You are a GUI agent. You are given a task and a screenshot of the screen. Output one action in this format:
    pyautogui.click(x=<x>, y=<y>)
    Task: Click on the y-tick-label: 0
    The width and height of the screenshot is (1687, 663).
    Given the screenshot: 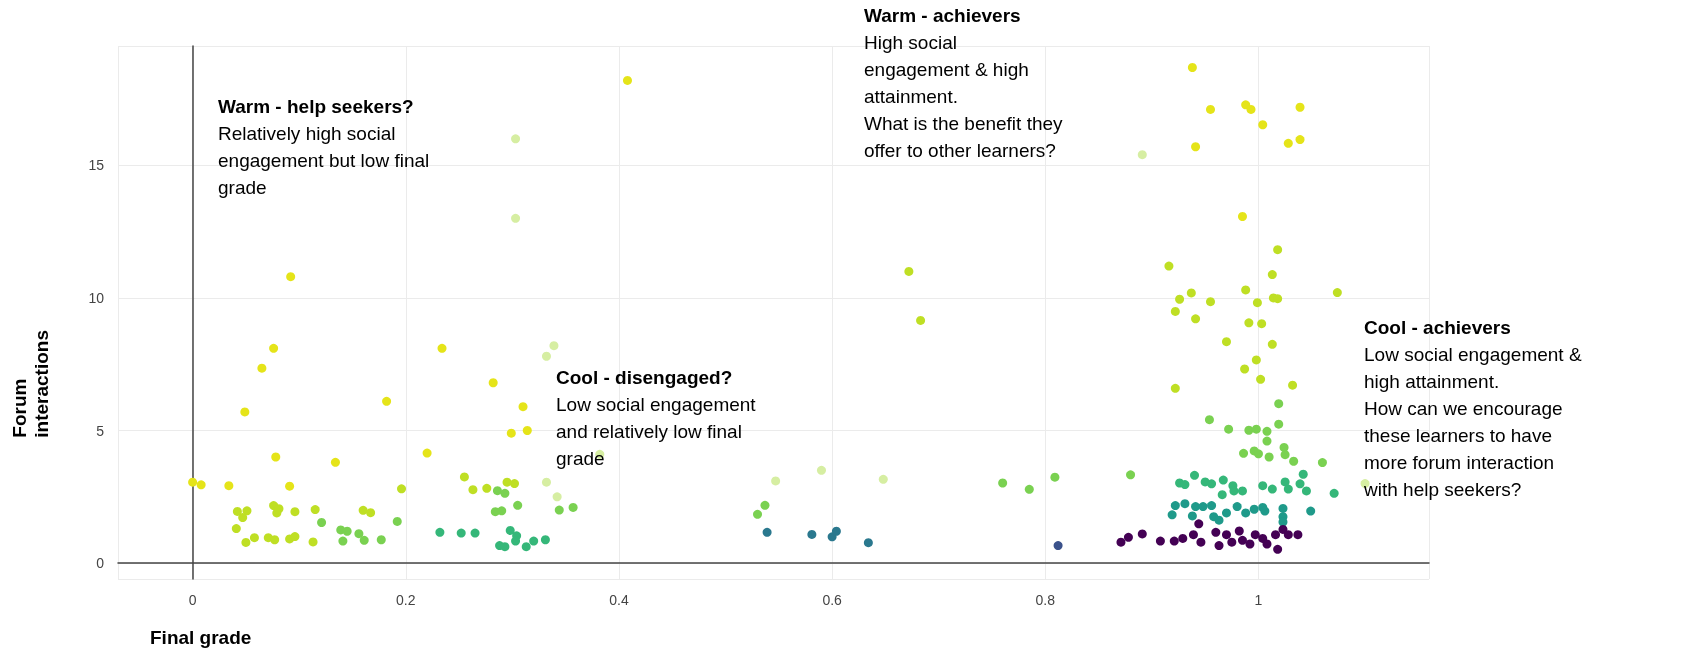 What is the action you would take?
    pyautogui.click(x=100, y=563)
    